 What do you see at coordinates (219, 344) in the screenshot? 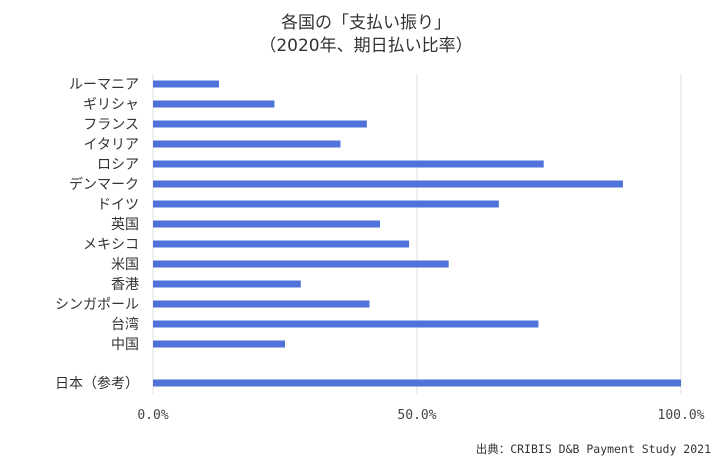
I see `bar-中国` at bounding box center [219, 344].